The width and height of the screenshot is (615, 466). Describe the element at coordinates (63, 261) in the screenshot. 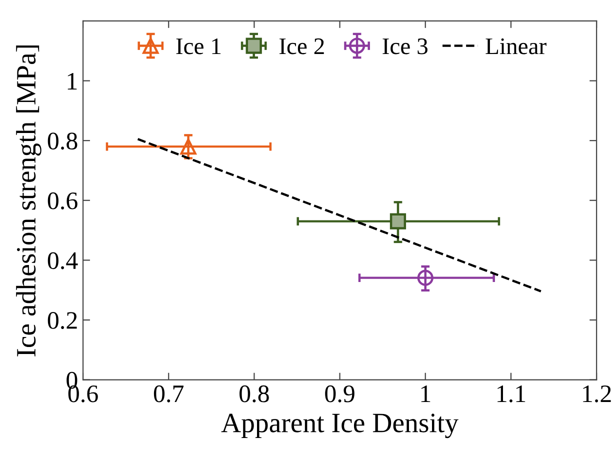

I see `y-tick-label: 0.4` at that location.